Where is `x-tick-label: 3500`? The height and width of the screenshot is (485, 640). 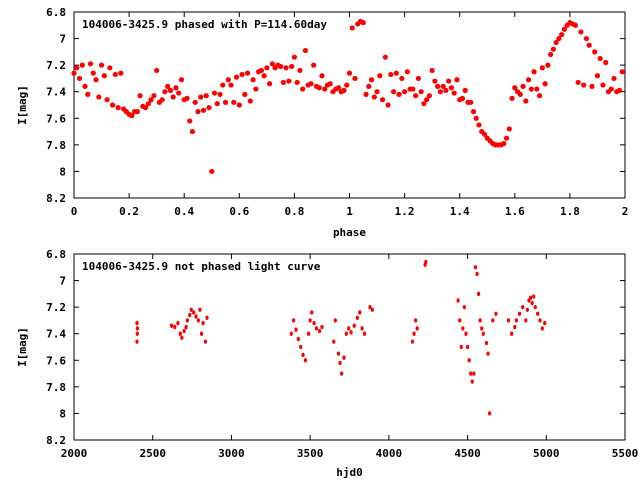
x-tick-label: 3500 is located at coordinates (310, 453).